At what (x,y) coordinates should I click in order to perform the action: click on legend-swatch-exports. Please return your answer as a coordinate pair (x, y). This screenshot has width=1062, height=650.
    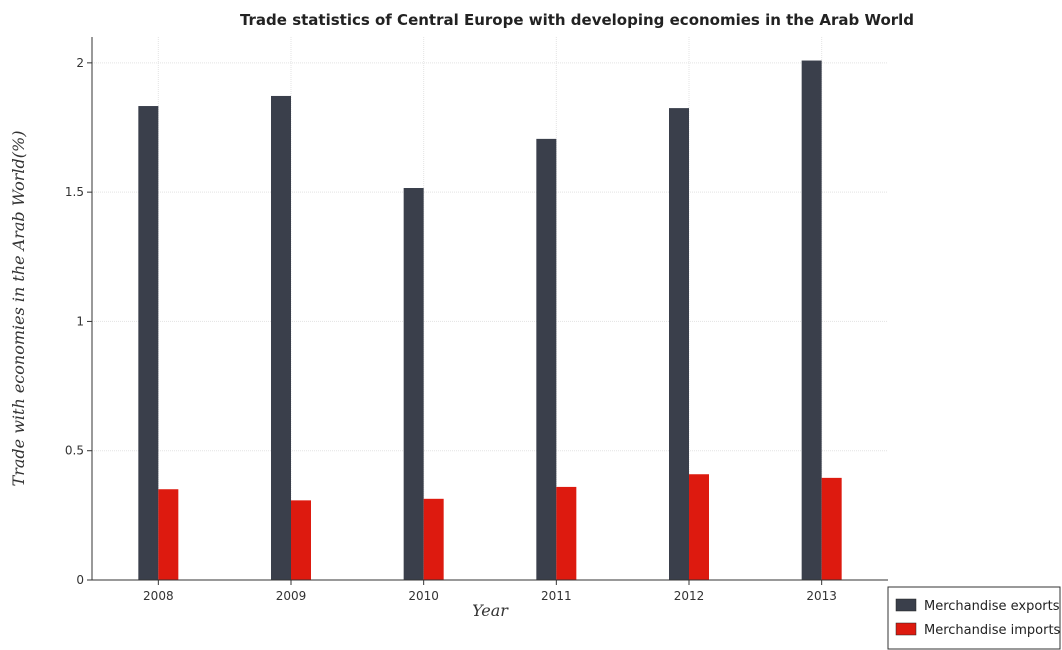
    Looking at the image, I should click on (906, 605).